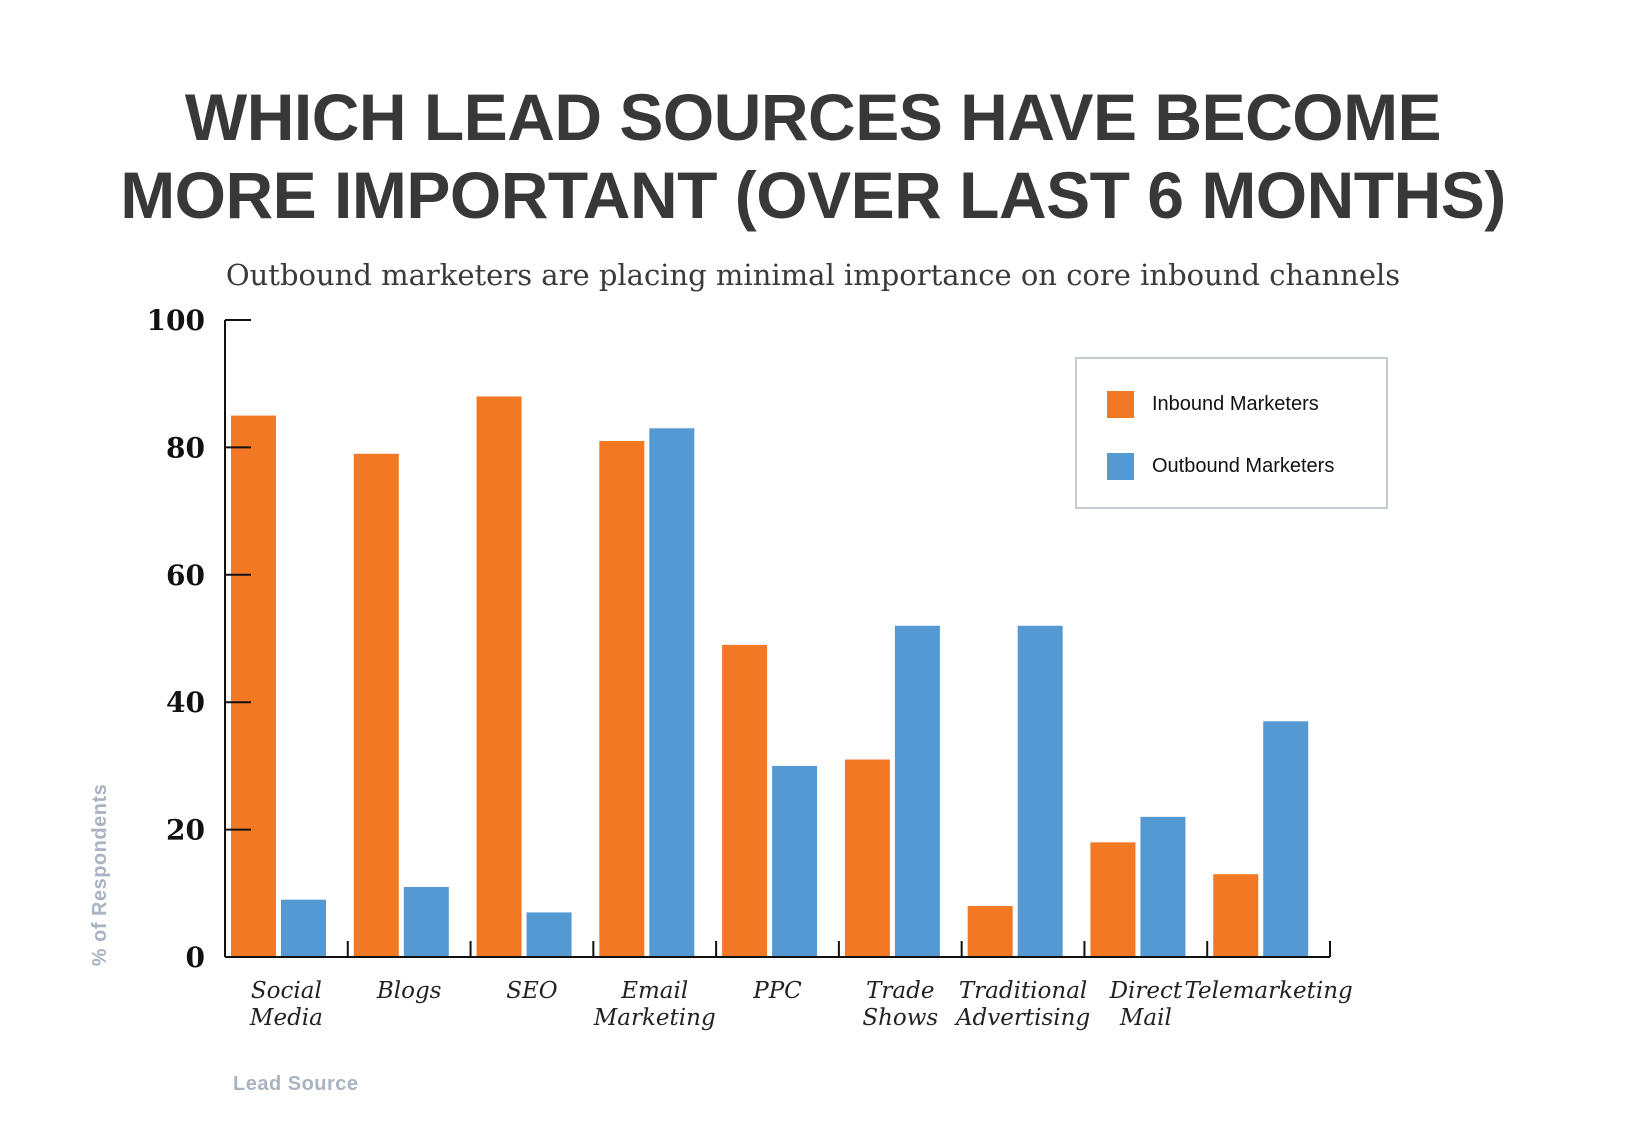 The image size is (1626, 1128). I want to click on x-tick-label-4-0: PPC, so click(777, 991).